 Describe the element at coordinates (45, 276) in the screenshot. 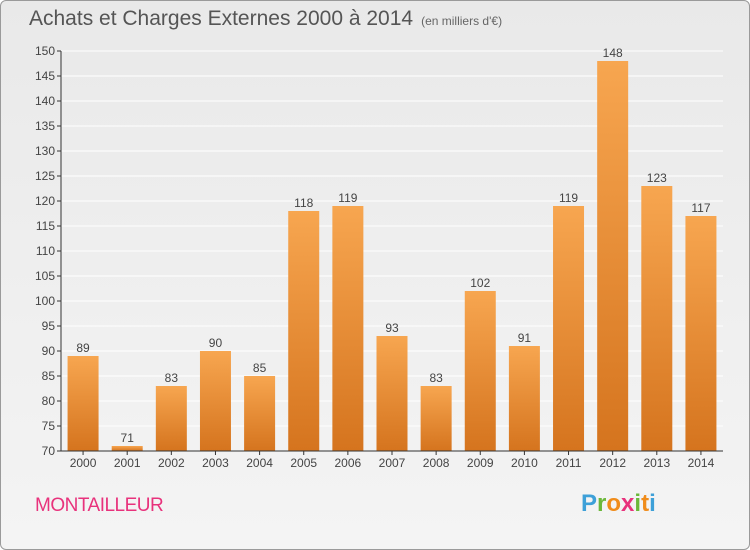

I see `y-tick-label: 105` at that location.